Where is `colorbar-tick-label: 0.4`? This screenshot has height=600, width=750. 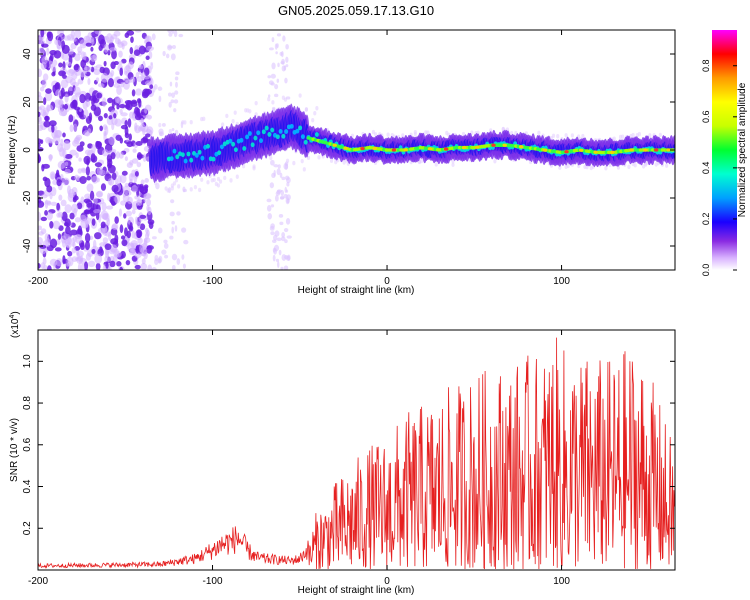 colorbar-tick-label: 0.4 is located at coordinates (706, 168).